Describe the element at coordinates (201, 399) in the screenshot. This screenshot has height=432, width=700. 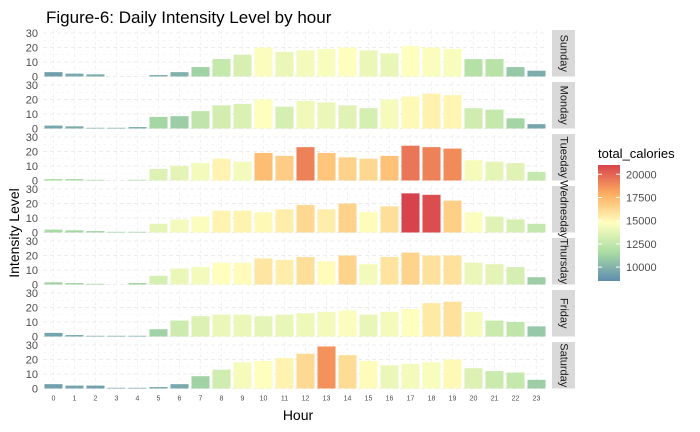
I see `x-tick-label: 7` at that location.